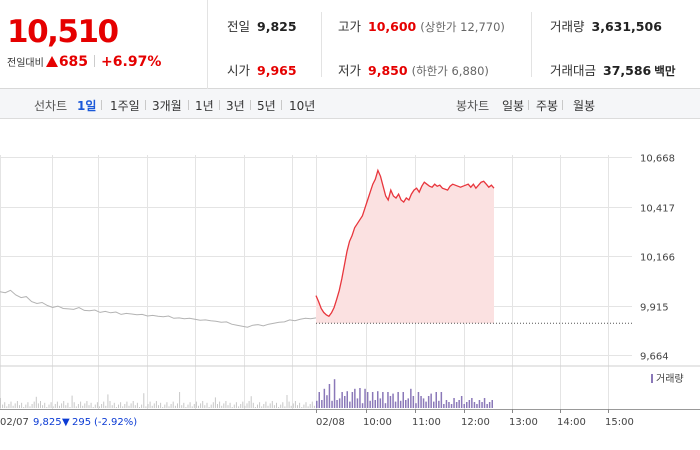 This screenshot has width=700, height=450. I want to click on period-3year: 3년, so click(235, 106).